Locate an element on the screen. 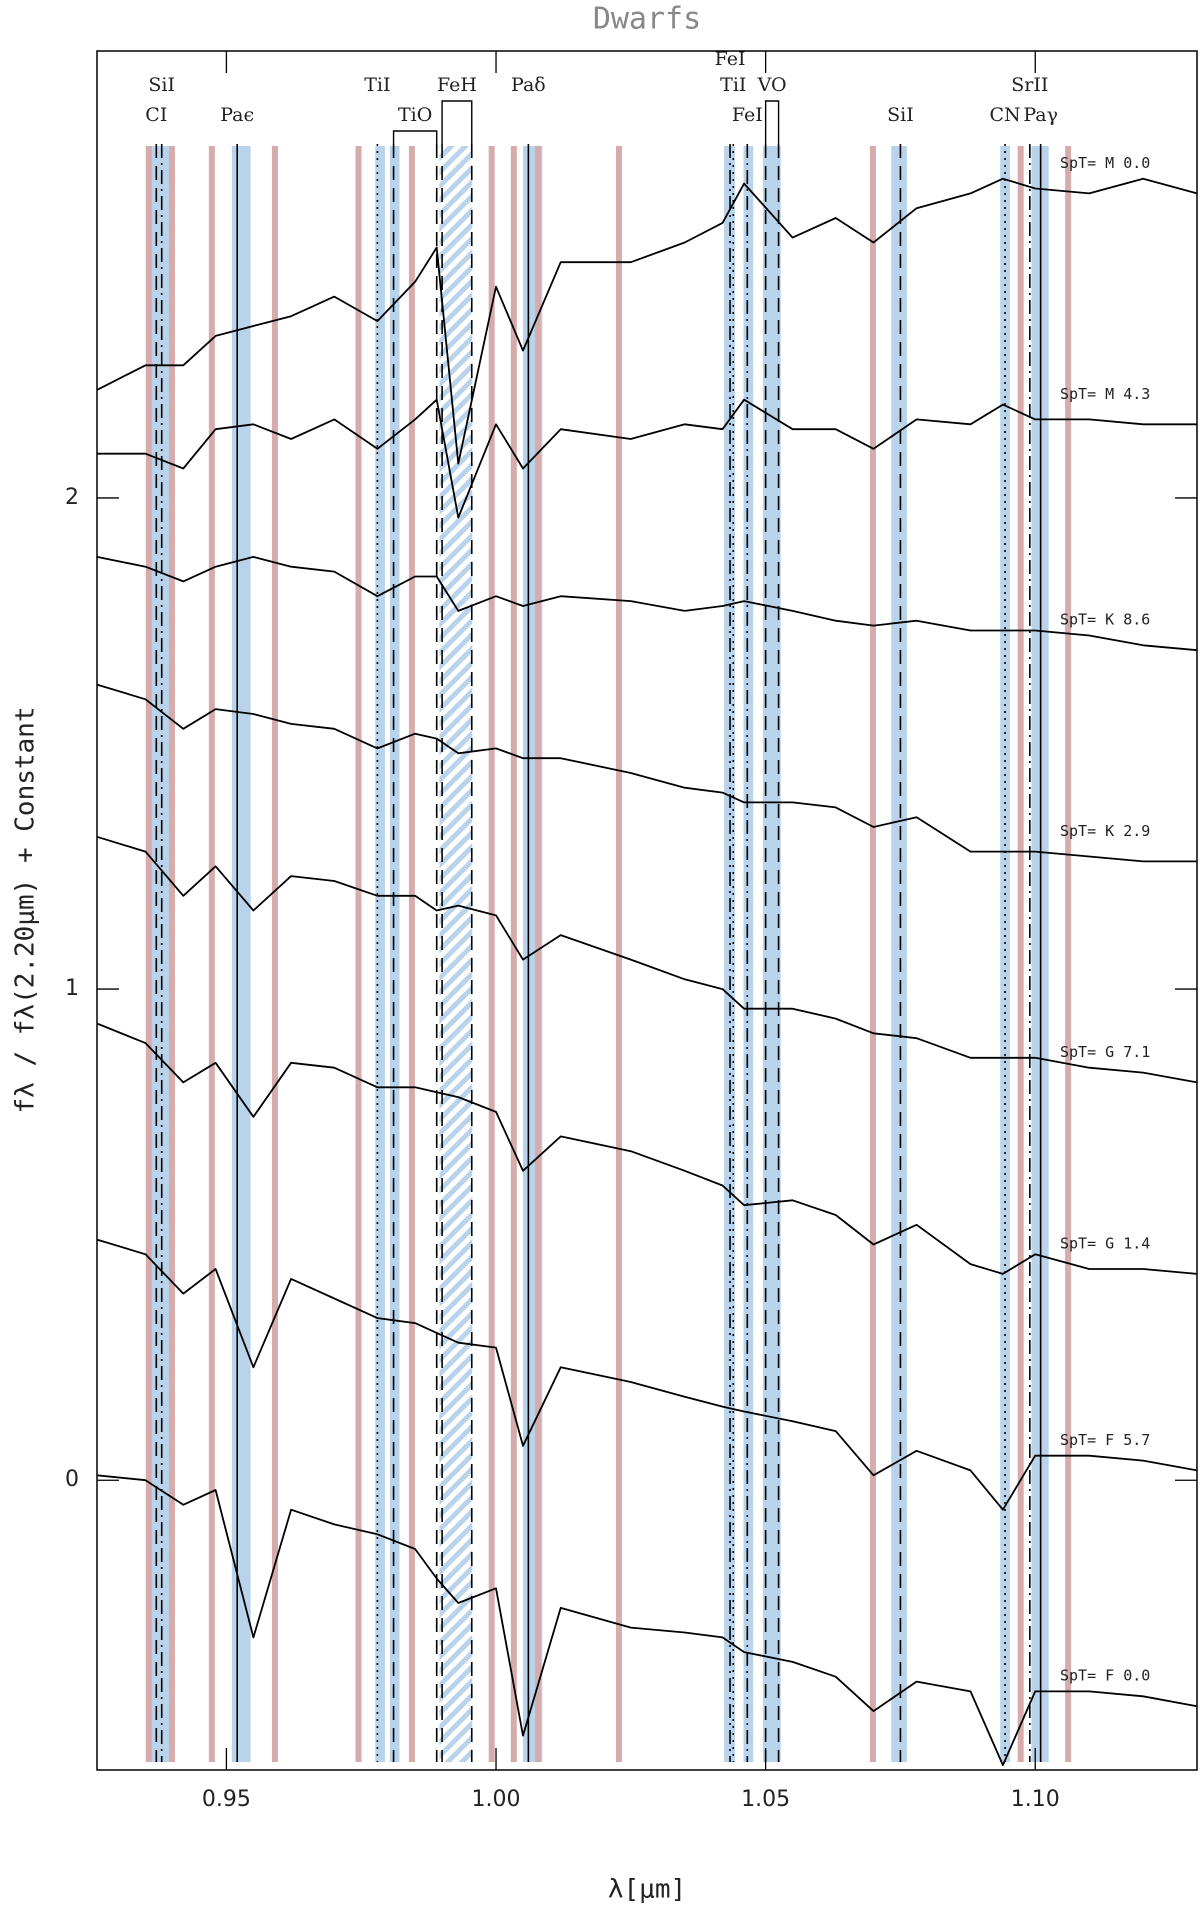  y-axis-label: fλ / fλ(2.20μm) + Constant is located at coordinates (26, 910).